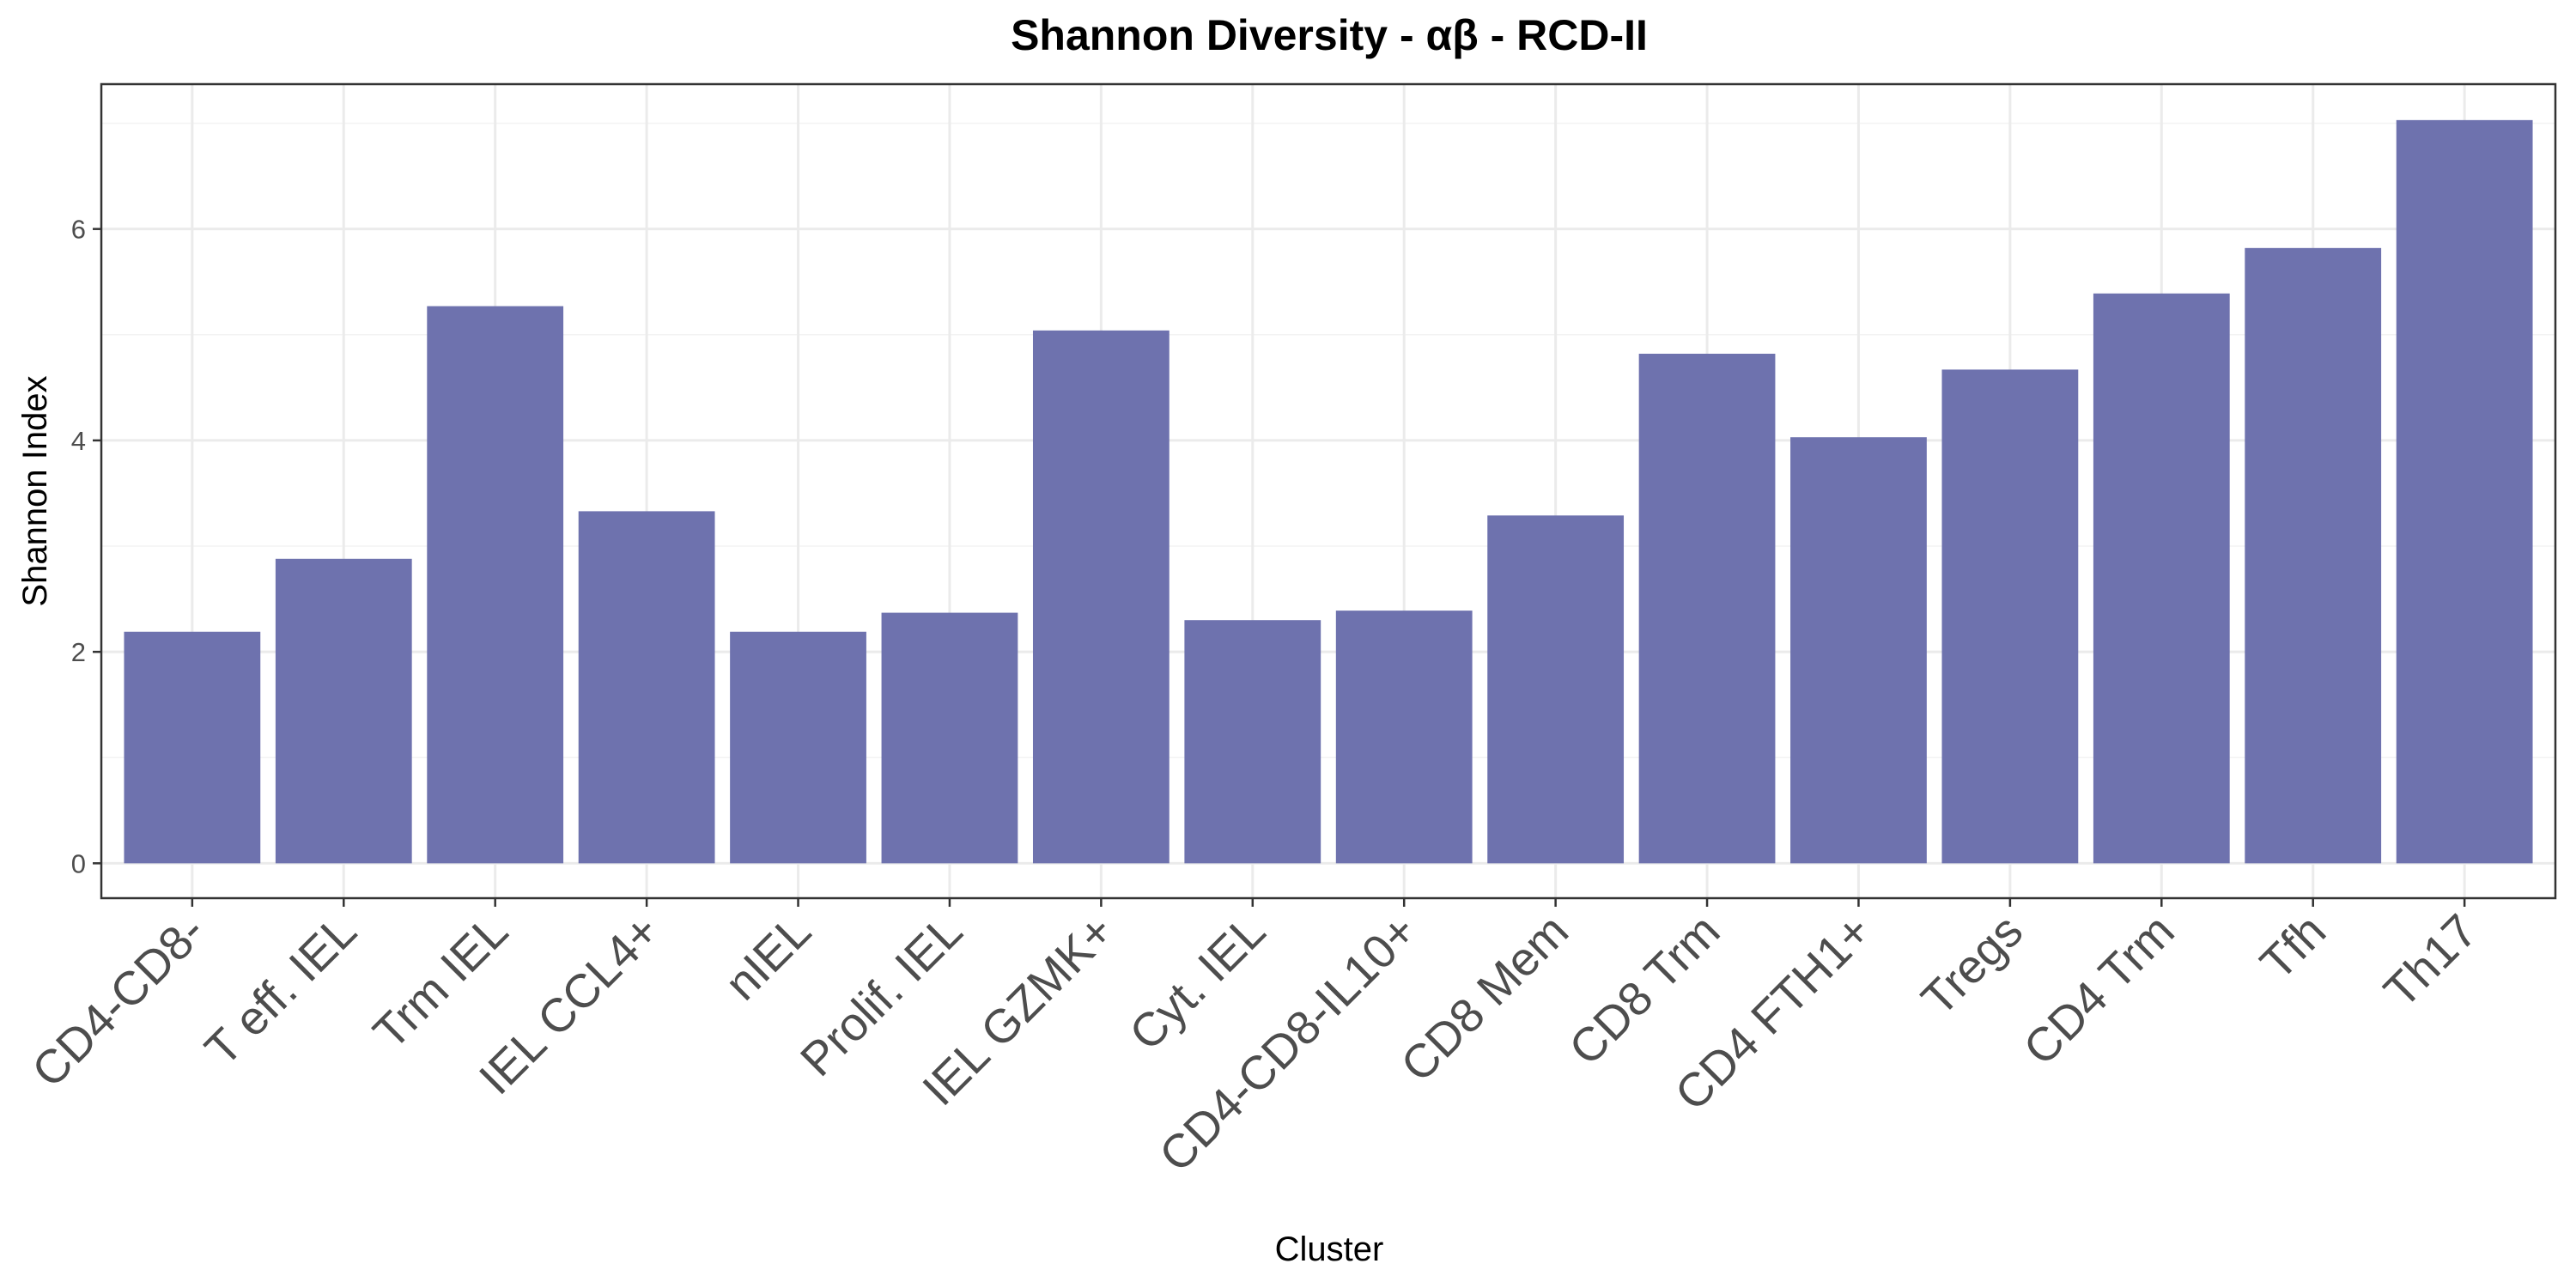  What do you see at coordinates (86, 546) in the screenshot?
I see `y-axis: 0 2 4 6` at bounding box center [86, 546].